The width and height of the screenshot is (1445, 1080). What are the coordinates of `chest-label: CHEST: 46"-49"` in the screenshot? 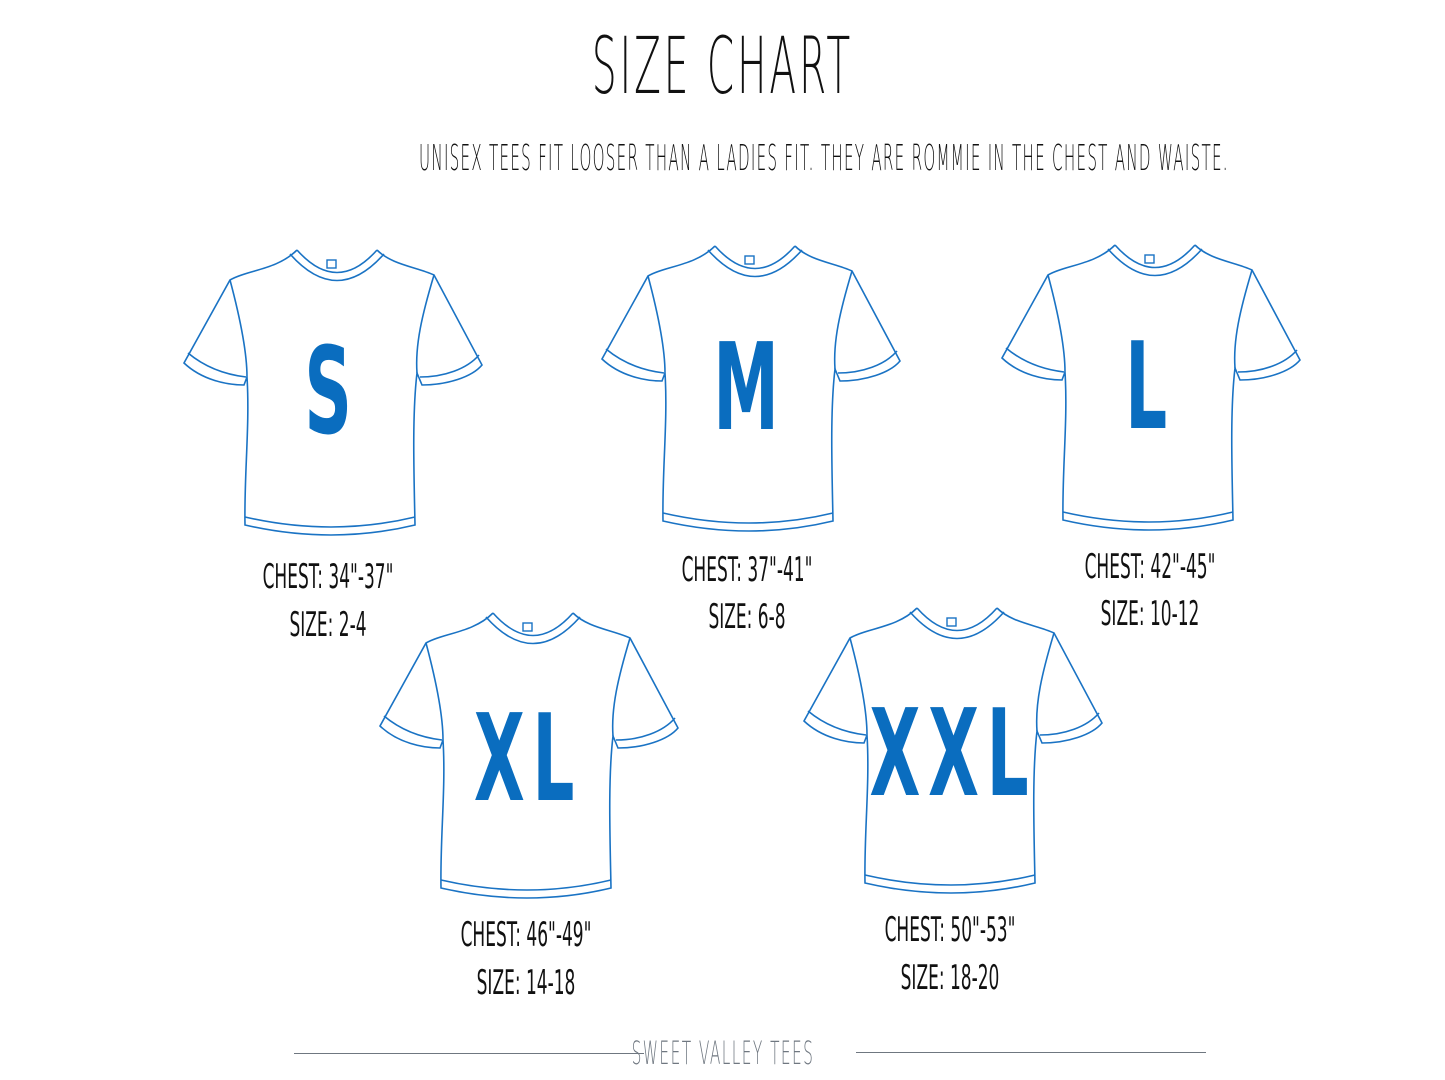 It's located at (526, 935).